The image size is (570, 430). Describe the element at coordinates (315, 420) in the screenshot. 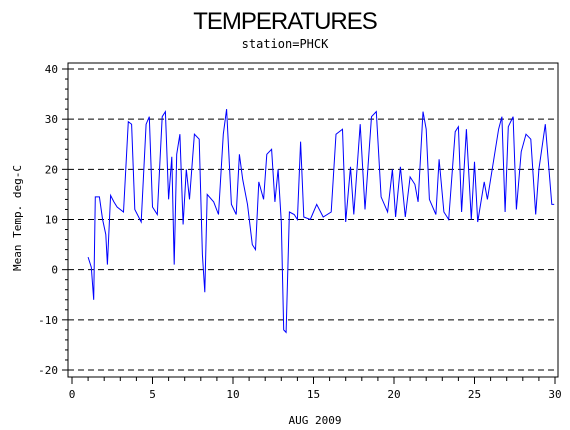

I see `x-axis-label: AUG 2009` at that location.